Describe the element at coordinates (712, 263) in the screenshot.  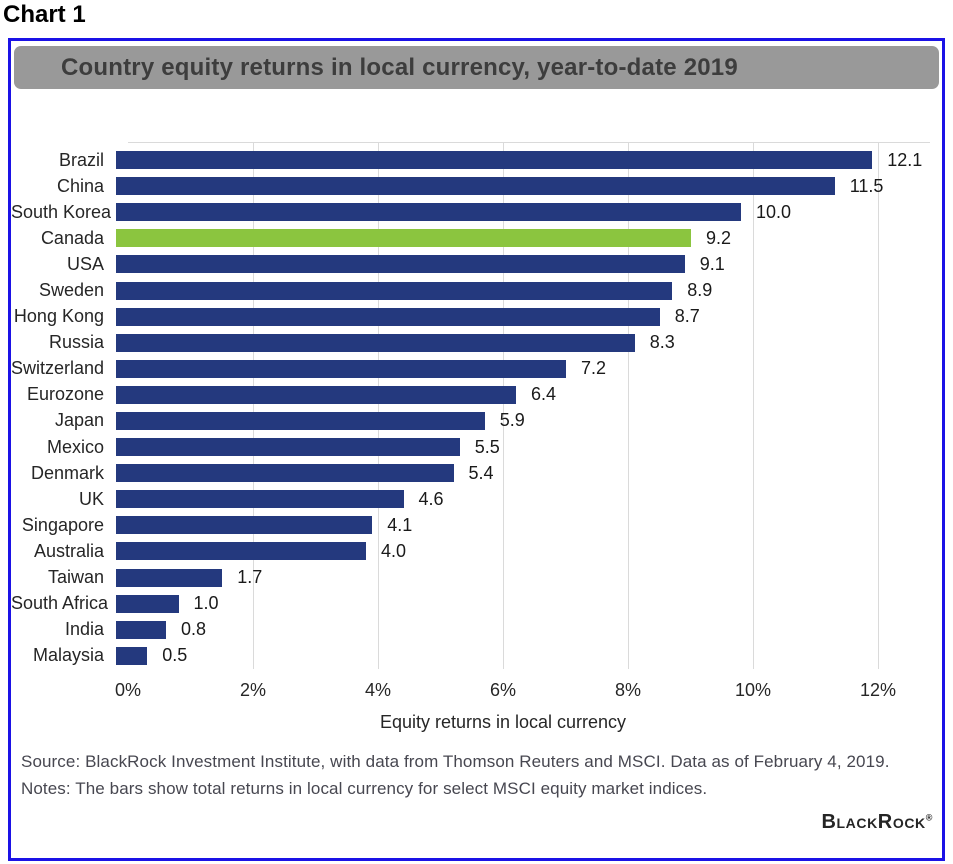
I see `value-label: 9.1` at that location.